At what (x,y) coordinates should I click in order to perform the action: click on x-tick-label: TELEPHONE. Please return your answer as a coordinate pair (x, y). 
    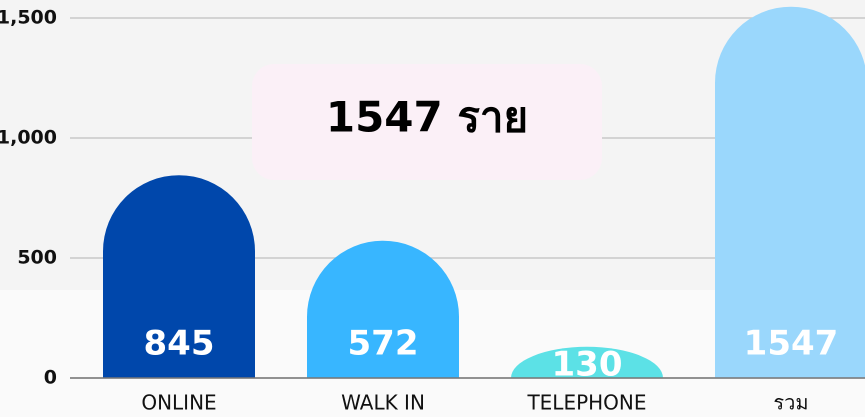
    Looking at the image, I should click on (586, 403).